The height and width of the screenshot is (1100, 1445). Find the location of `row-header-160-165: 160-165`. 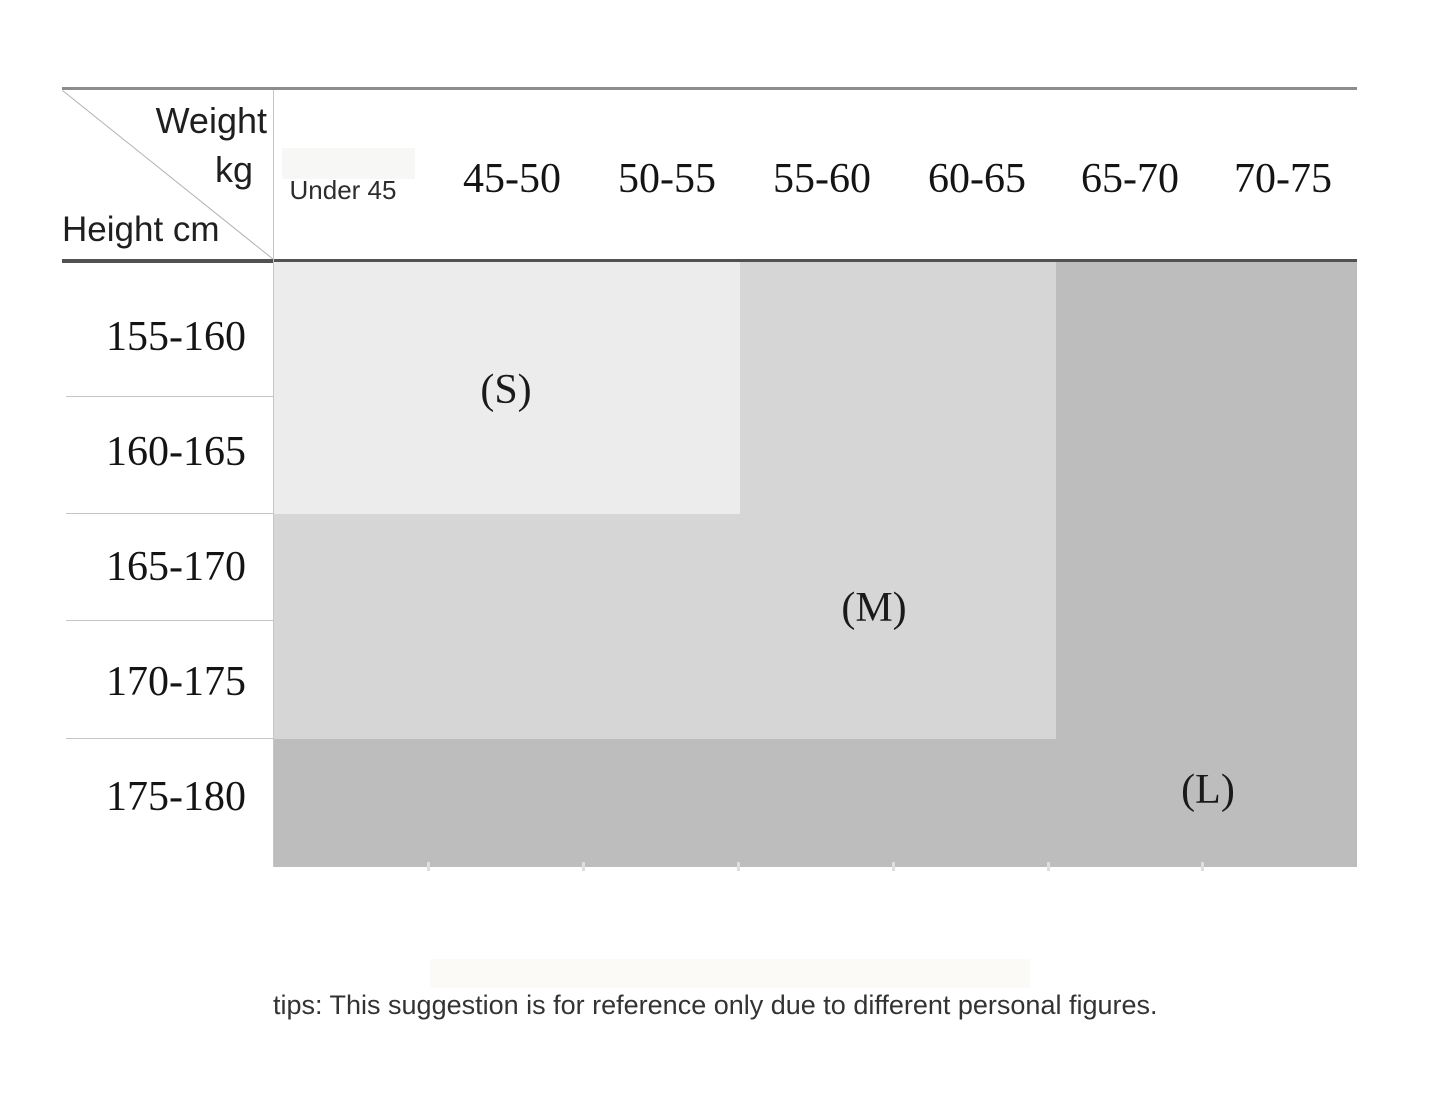

row-header-160-165: 160-165 is located at coordinates (176, 452).